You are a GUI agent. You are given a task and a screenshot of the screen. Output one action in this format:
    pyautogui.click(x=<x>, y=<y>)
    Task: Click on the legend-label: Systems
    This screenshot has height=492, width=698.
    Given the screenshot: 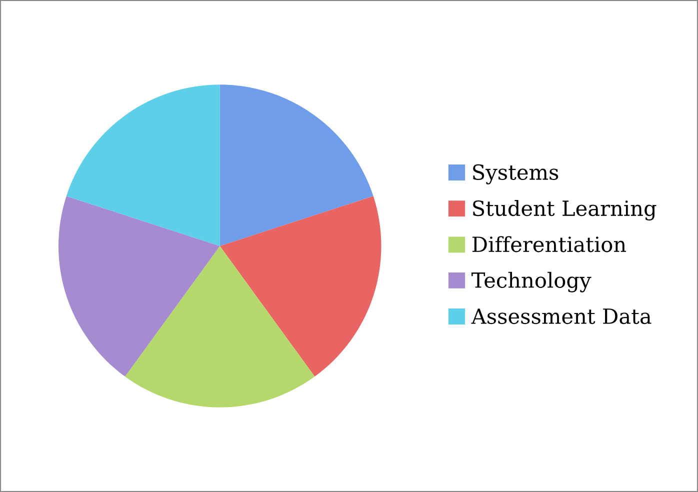 What is the action you would take?
    pyautogui.click(x=515, y=174)
    